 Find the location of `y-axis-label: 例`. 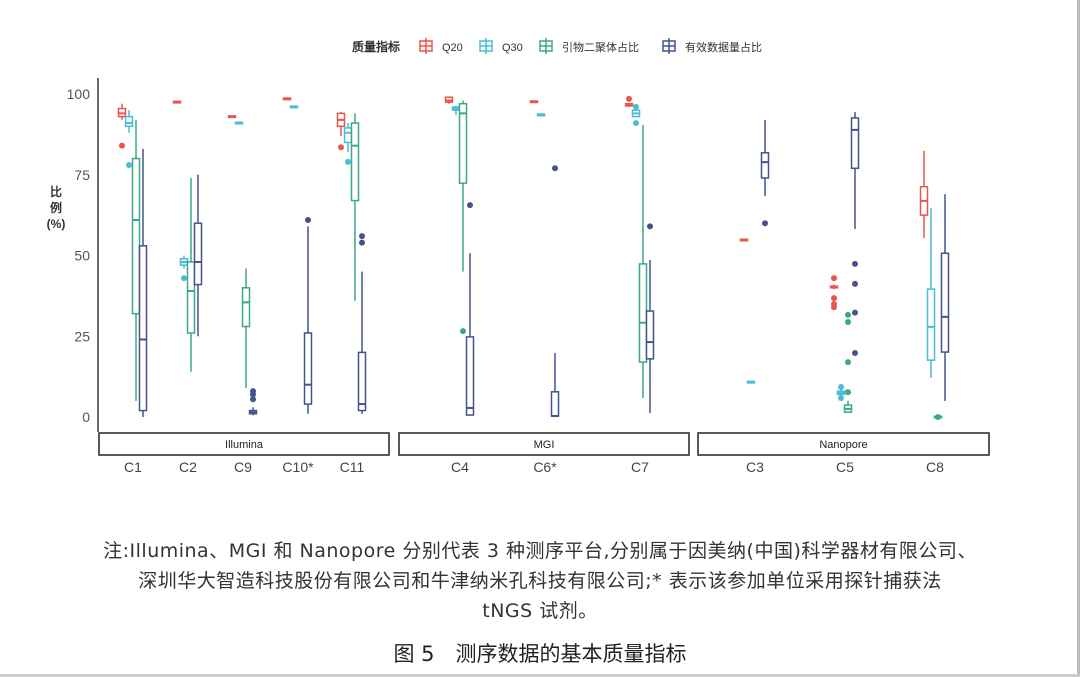

y-axis-label: 例 is located at coordinates (56, 207).